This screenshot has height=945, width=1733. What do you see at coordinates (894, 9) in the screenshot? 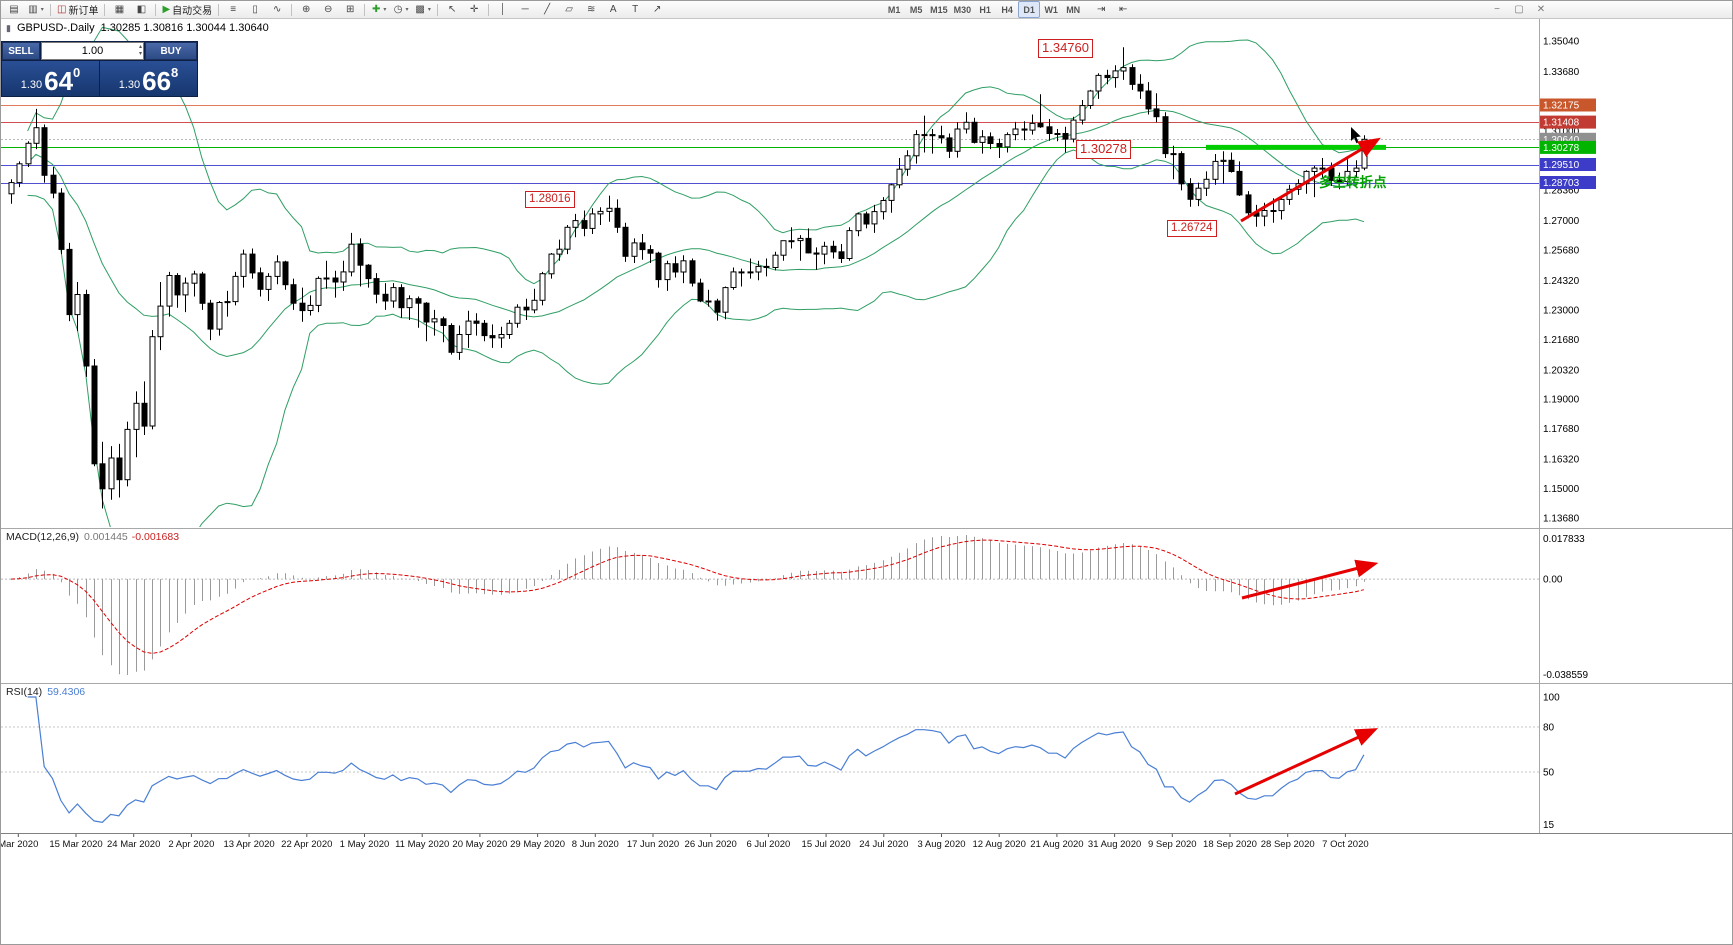
I see `timeframe-m1: M1` at bounding box center [894, 9].